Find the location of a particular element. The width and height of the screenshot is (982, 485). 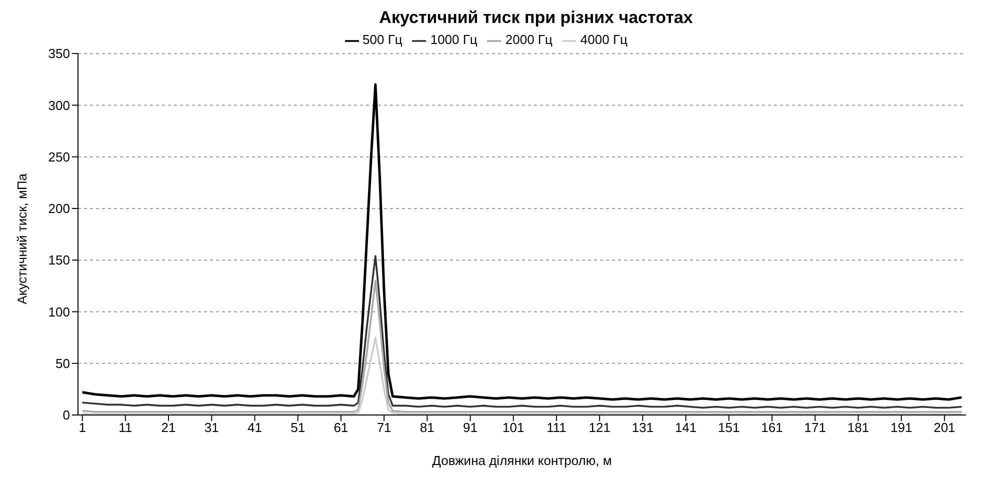

x-tick-label: 171 is located at coordinates (815, 428).